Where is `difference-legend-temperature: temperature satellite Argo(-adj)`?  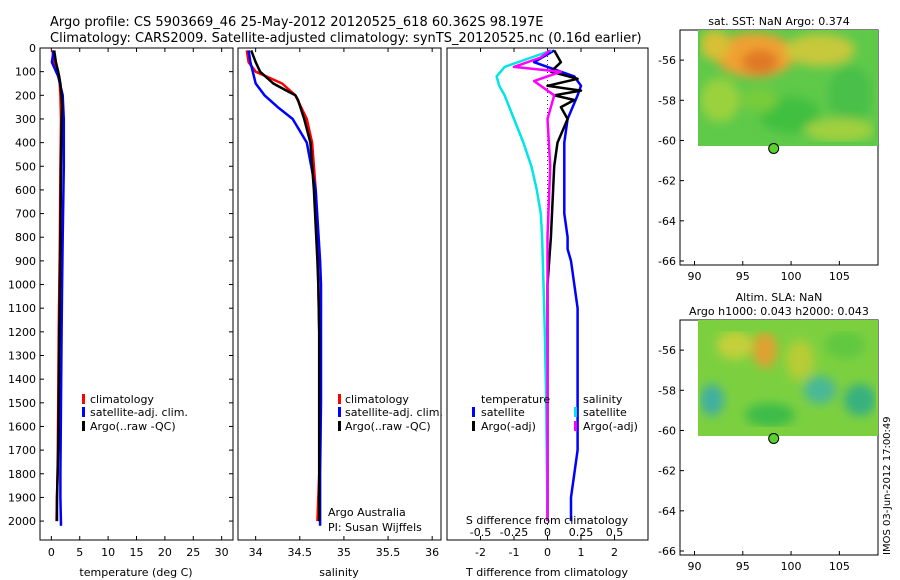
difference-legend-temperature: temperature satellite Argo(-adj) is located at coordinates (511, 413).